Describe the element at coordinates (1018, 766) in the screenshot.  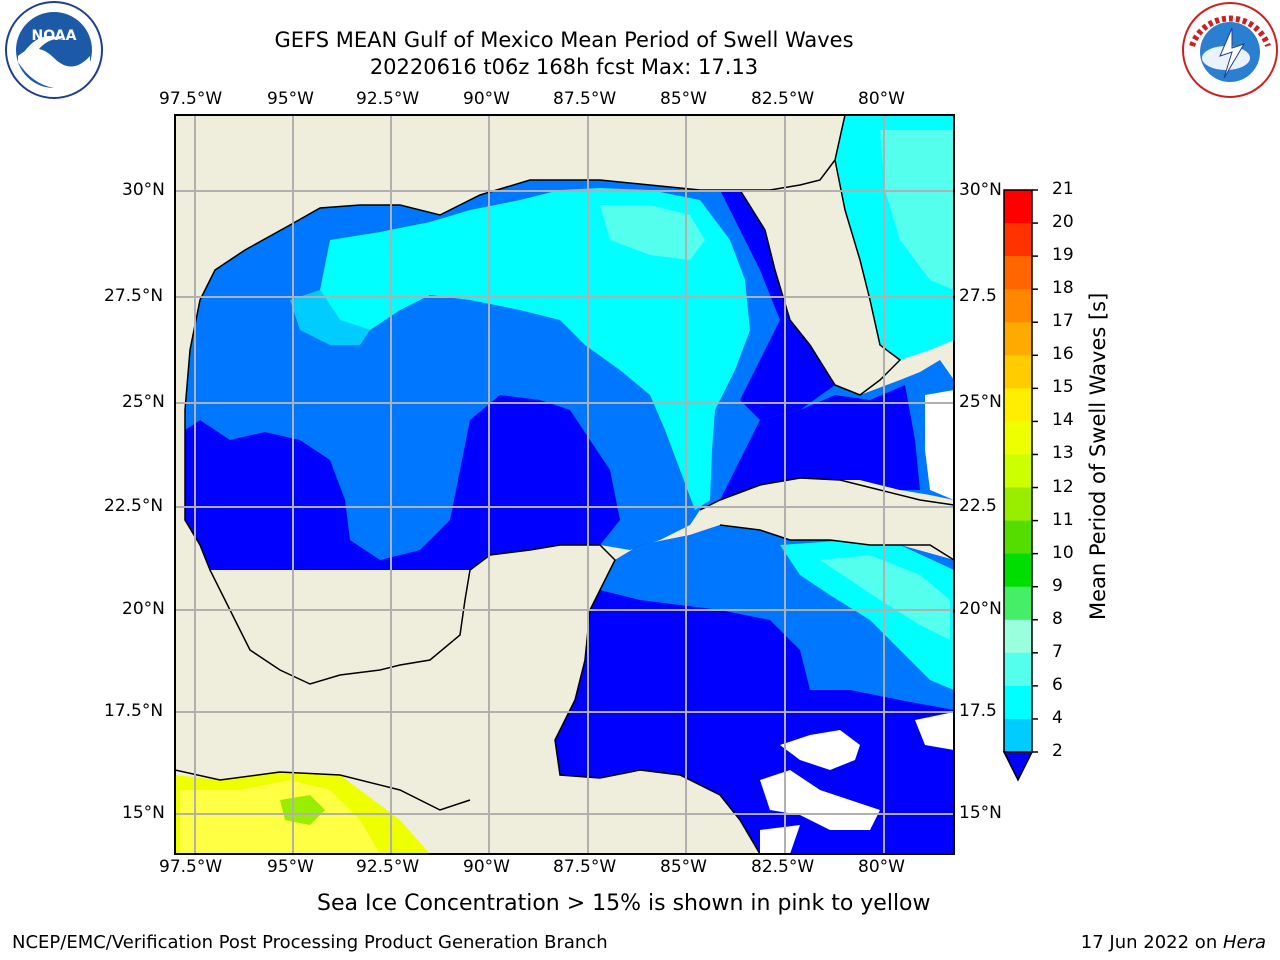
I see `colorbar-extend-arrow` at that location.